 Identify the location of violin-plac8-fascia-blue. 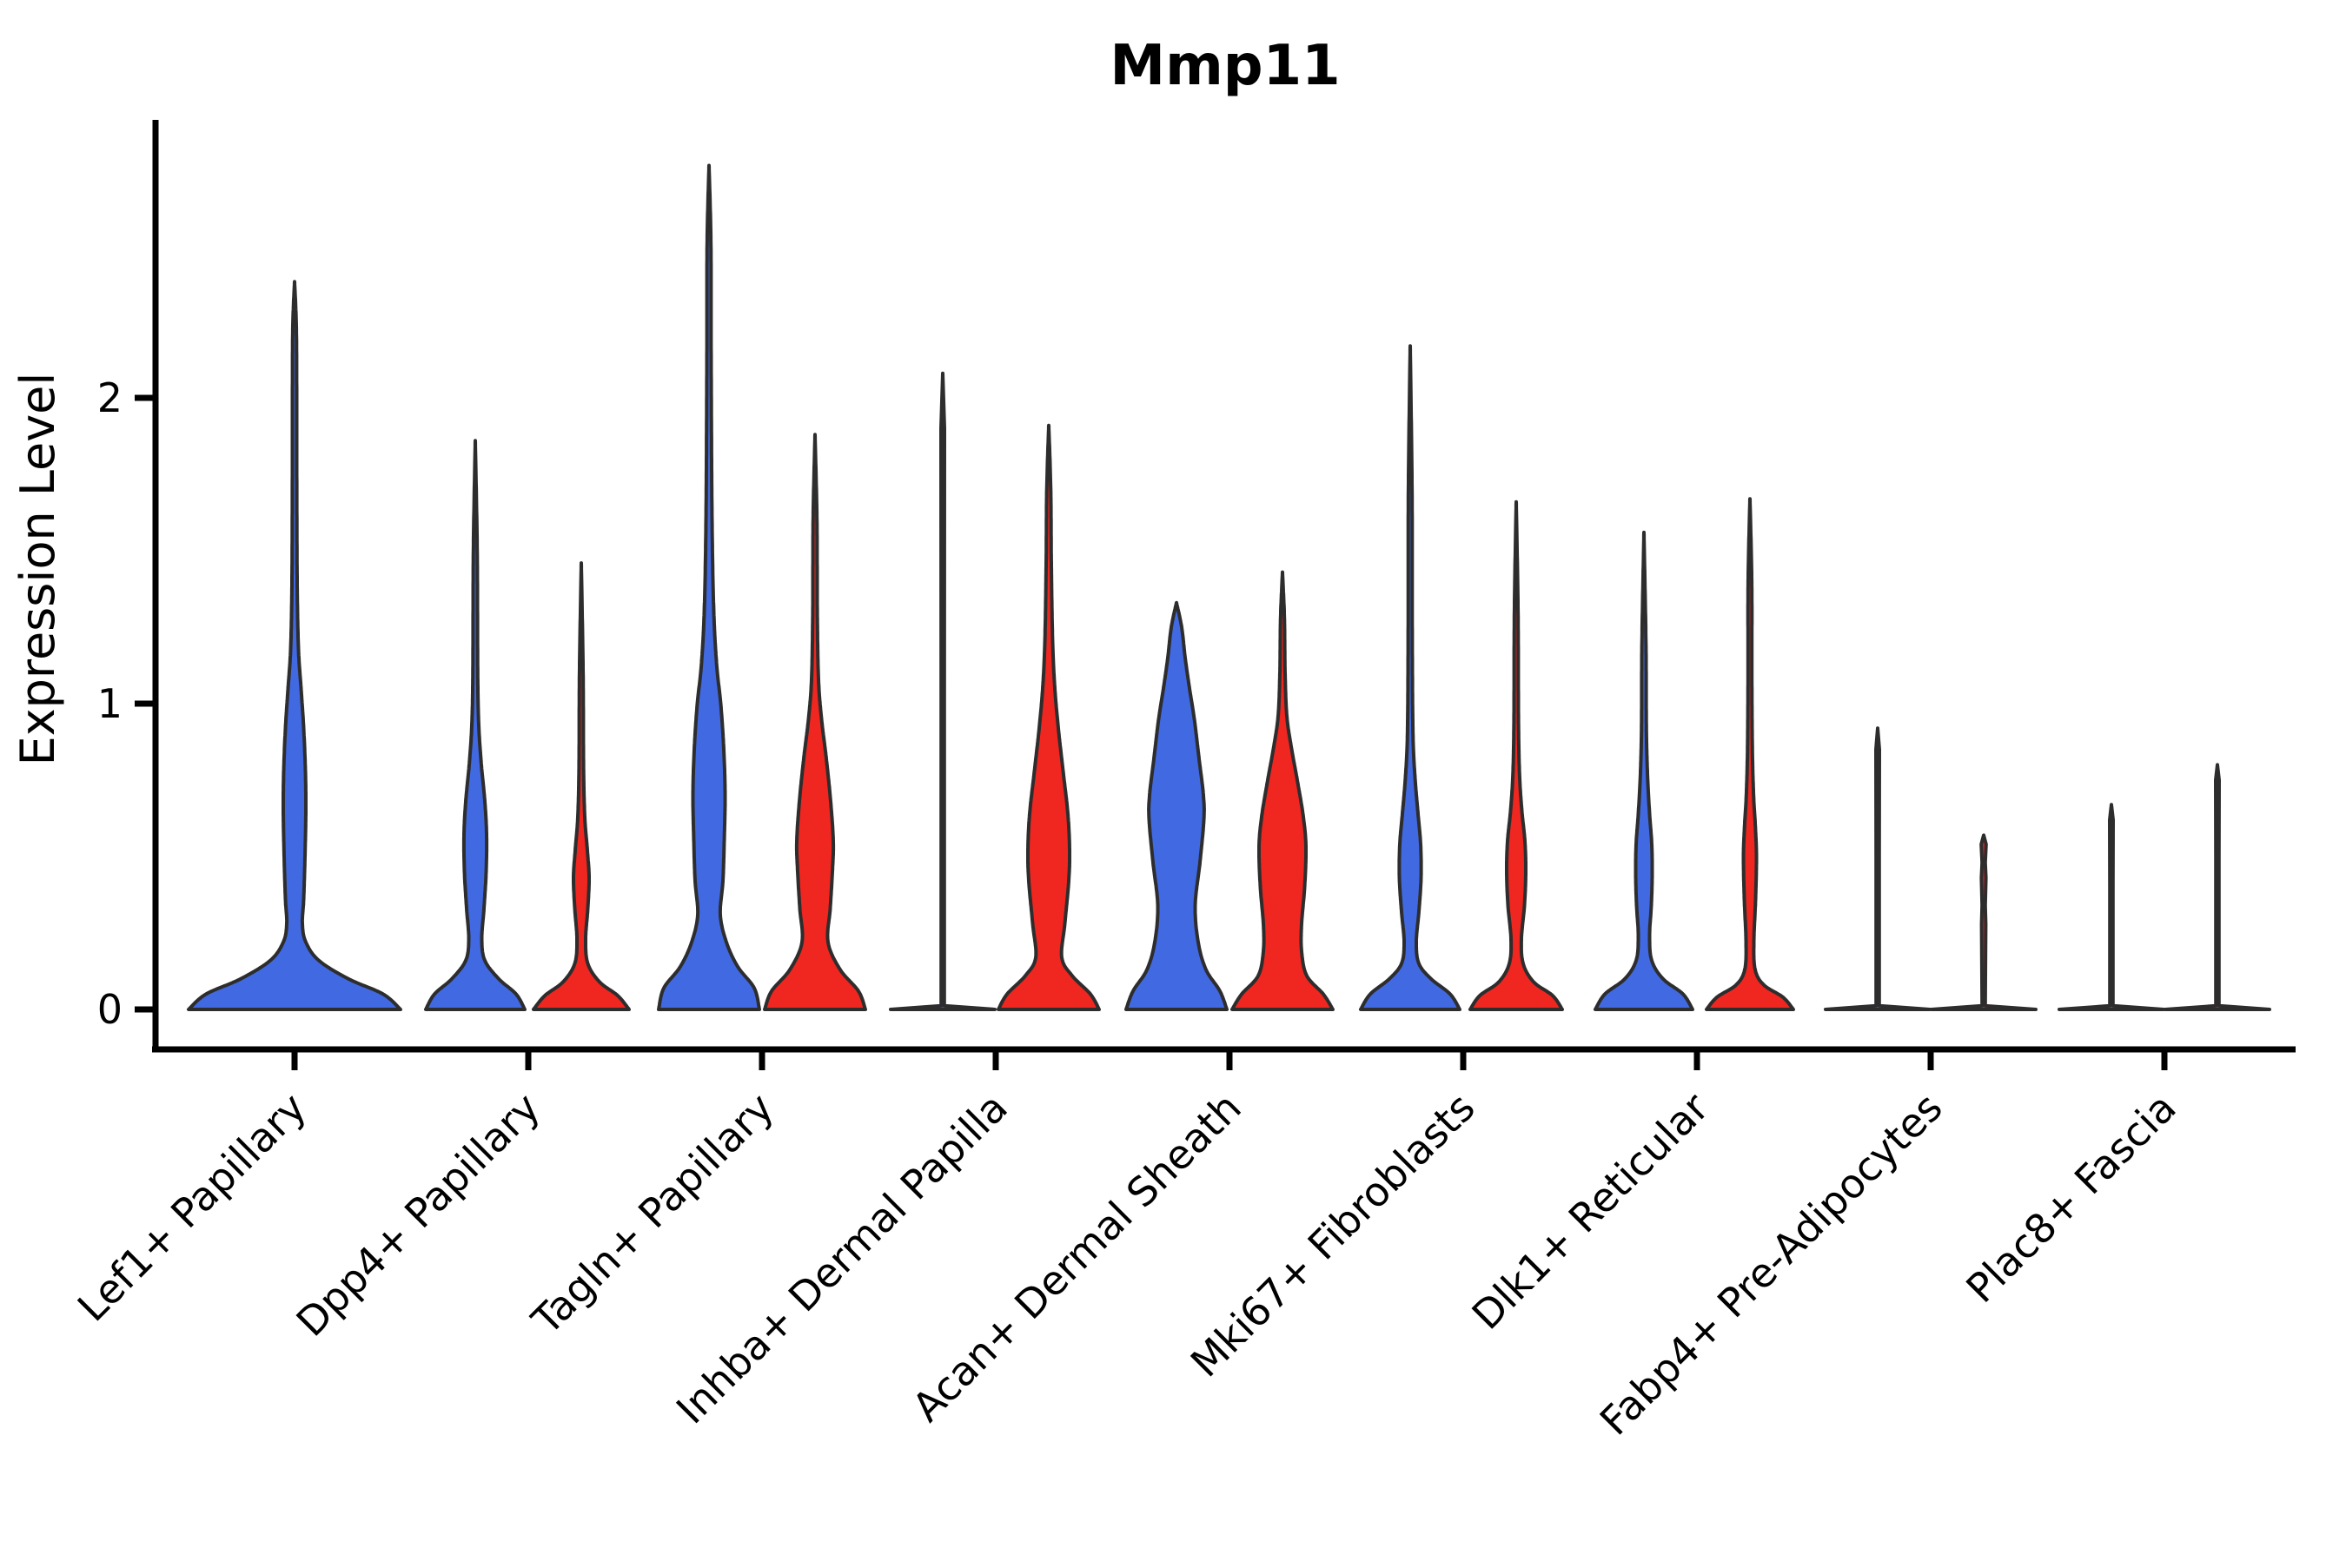
(2112, 907).